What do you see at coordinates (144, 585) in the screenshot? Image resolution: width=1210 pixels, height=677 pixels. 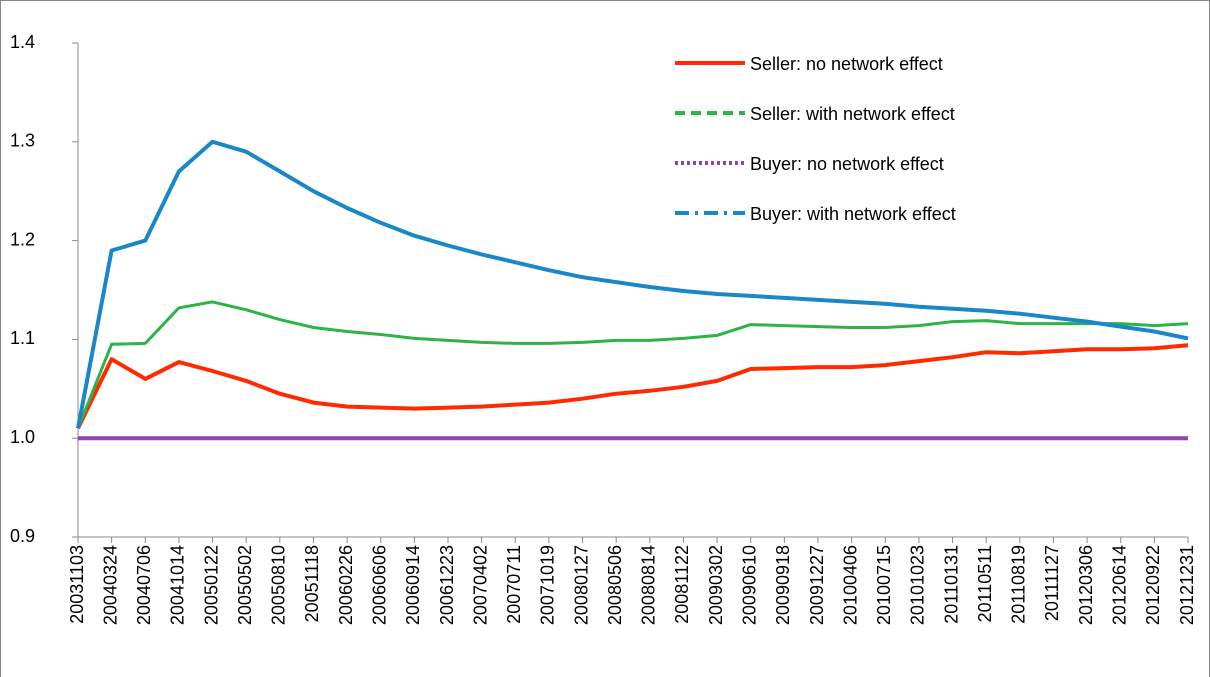 I see `x-tick-label: 20040706` at bounding box center [144, 585].